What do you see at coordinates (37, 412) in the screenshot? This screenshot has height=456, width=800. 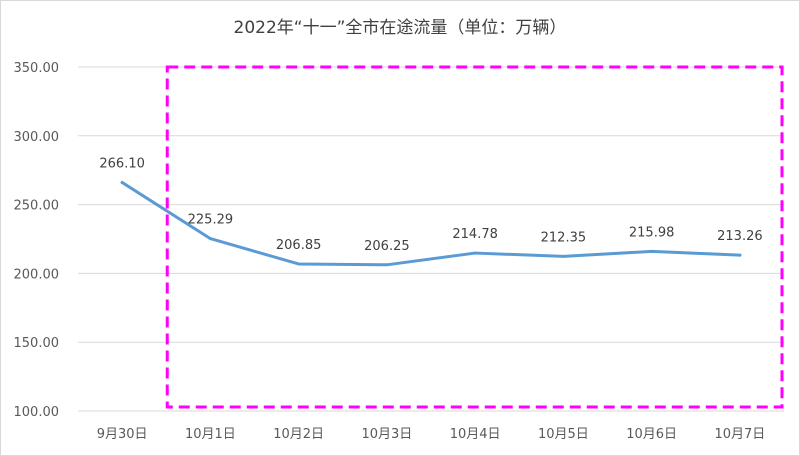 I see `y-tick-label: 100.00` at bounding box center [37, 412].